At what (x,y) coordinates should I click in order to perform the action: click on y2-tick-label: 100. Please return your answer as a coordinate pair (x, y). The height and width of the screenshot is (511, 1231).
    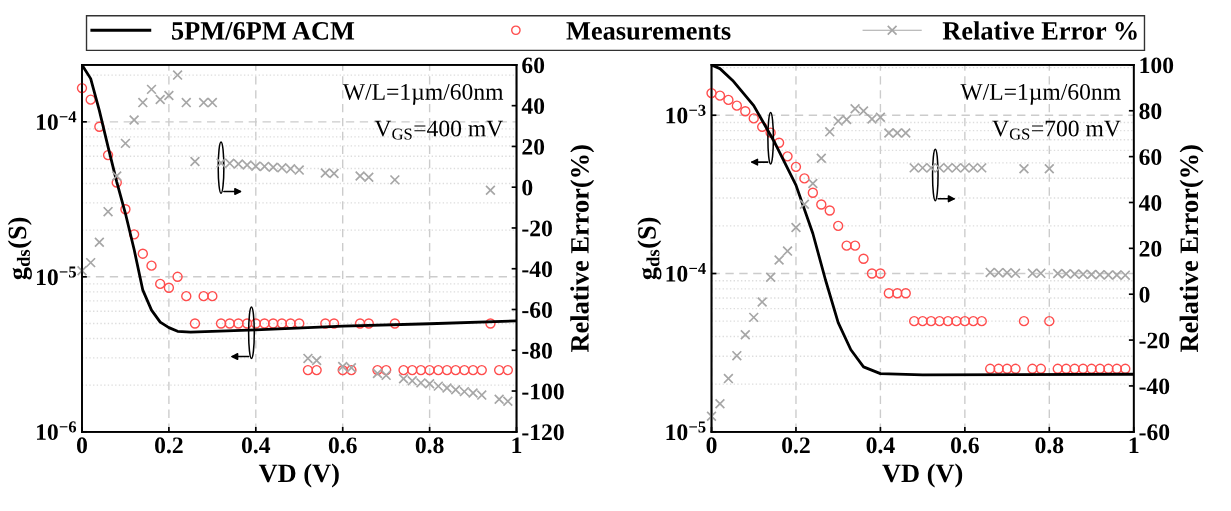
    Looking at the image, I should click on (1157, 65).